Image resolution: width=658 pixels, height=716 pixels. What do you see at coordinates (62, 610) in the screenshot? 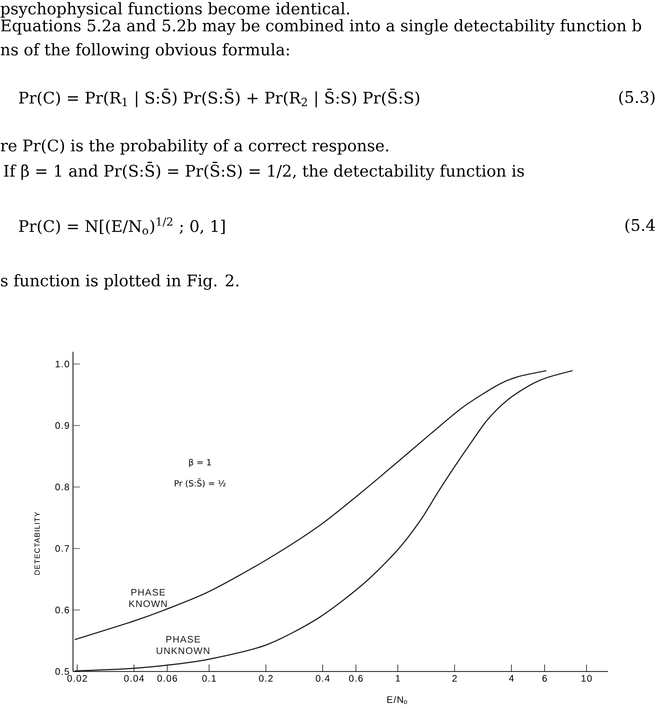
I see `y-tick-label: 0.6` at bounding box center [62, 610].